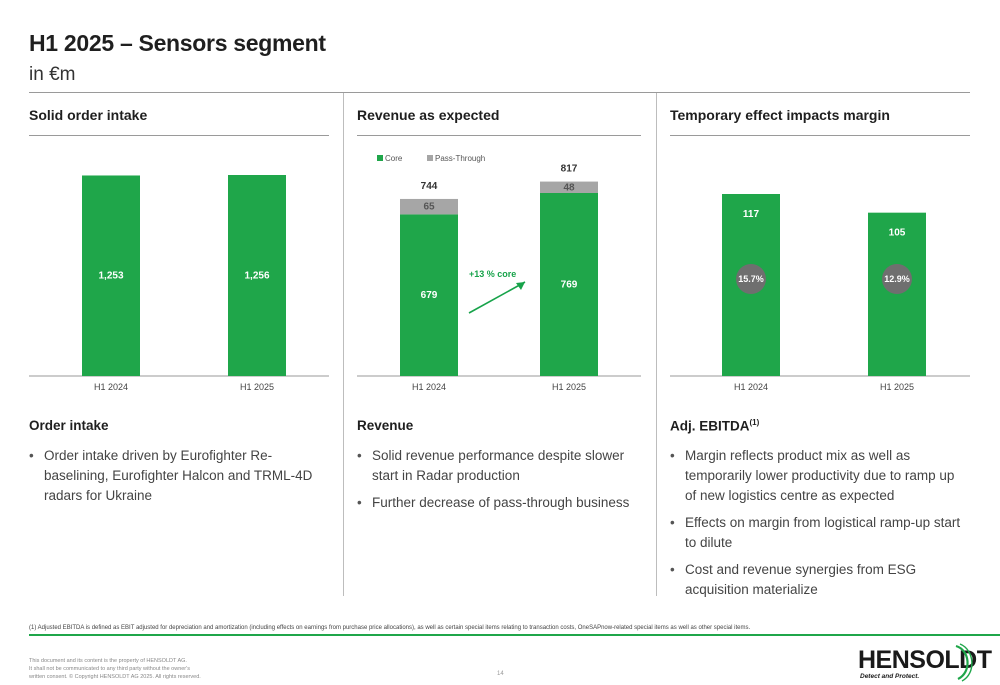 The image size is (1000, 685). I want to click on margin-label: 12.9%, so click(897, 279).